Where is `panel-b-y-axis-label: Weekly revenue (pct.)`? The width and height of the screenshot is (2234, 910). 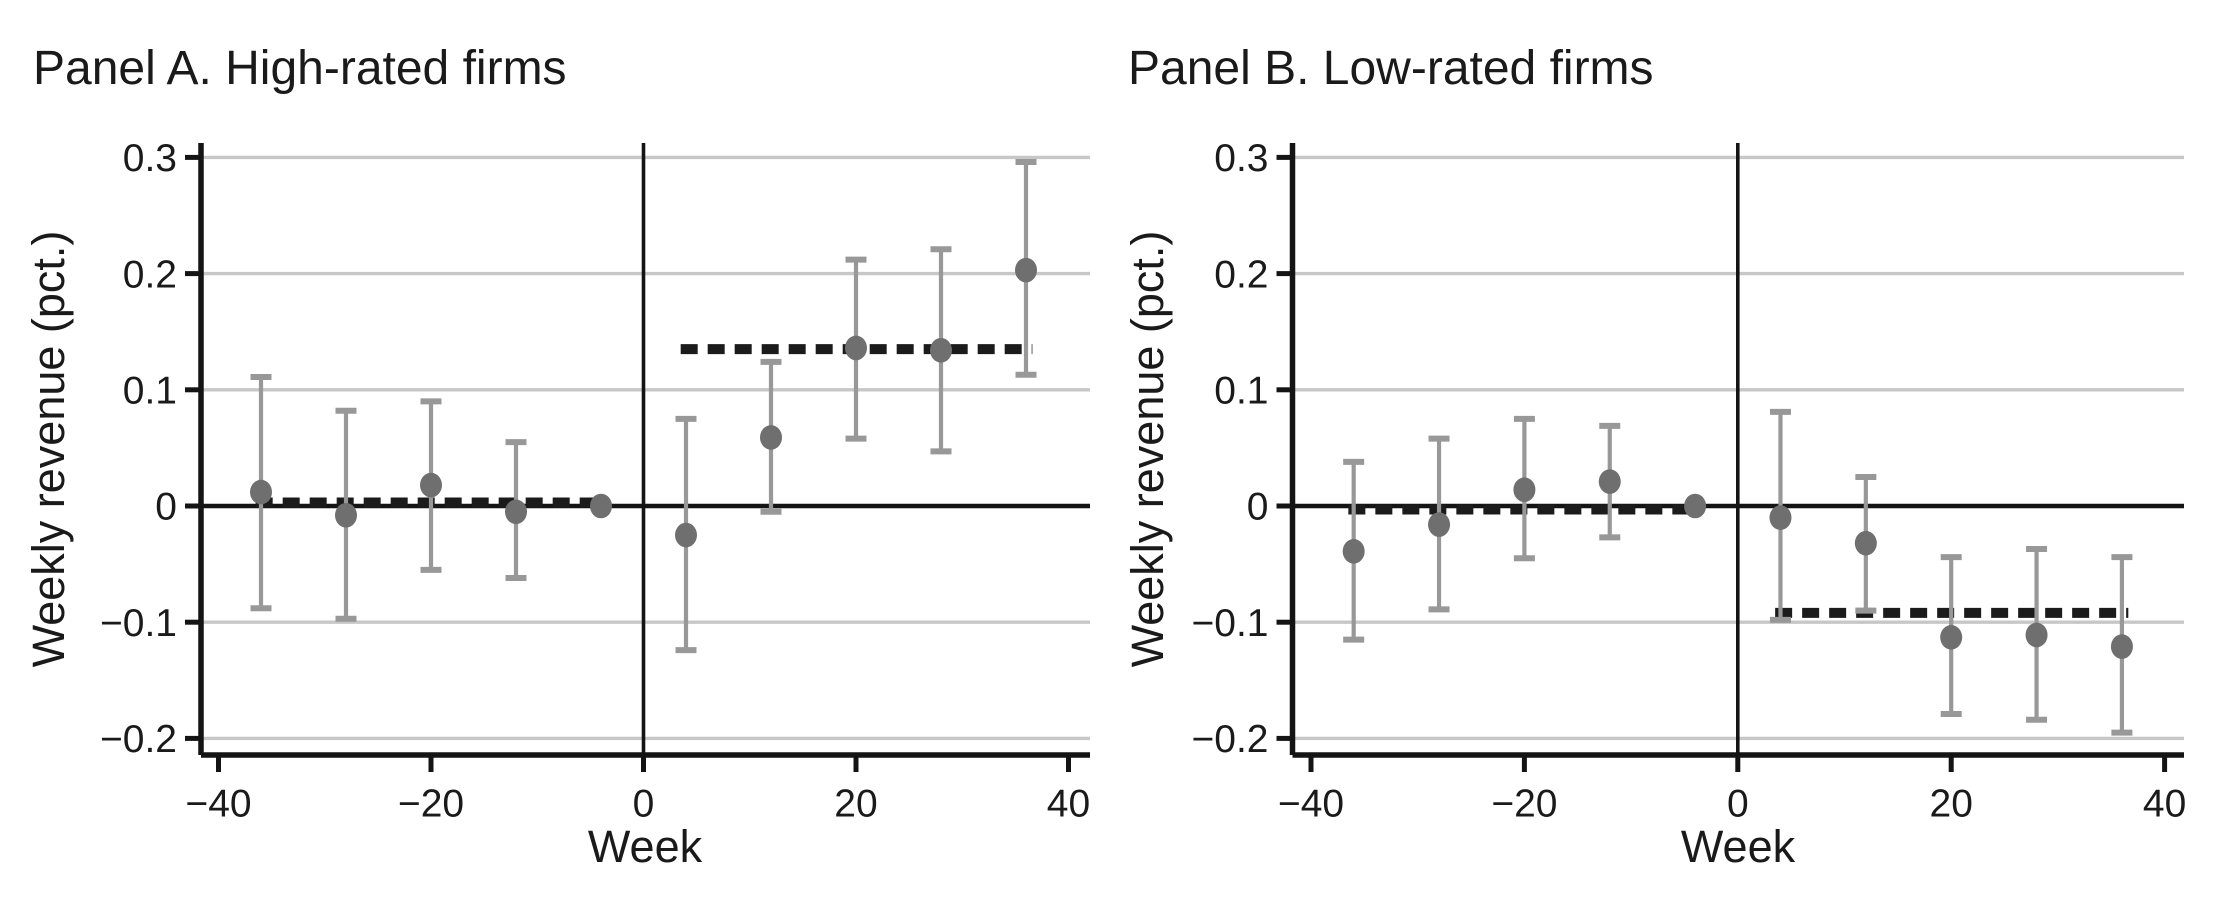
panel-b-y-axis-label: Weekly revenue (pct.) is located at coordinates (1147, 449).